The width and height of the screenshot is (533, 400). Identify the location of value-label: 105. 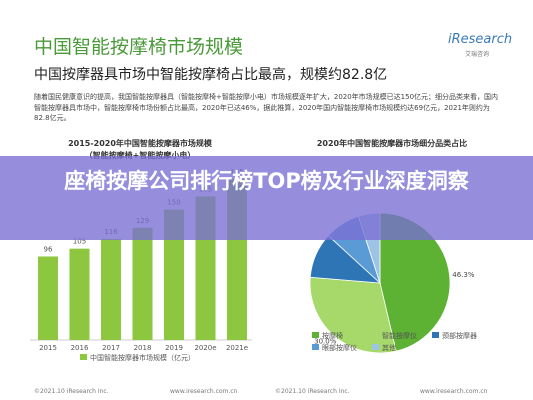
(79, 242).